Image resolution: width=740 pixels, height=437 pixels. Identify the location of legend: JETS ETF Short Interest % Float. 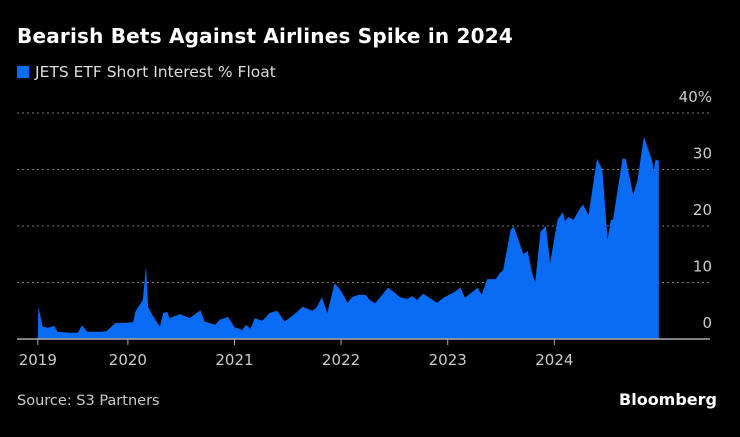
(146, 72).